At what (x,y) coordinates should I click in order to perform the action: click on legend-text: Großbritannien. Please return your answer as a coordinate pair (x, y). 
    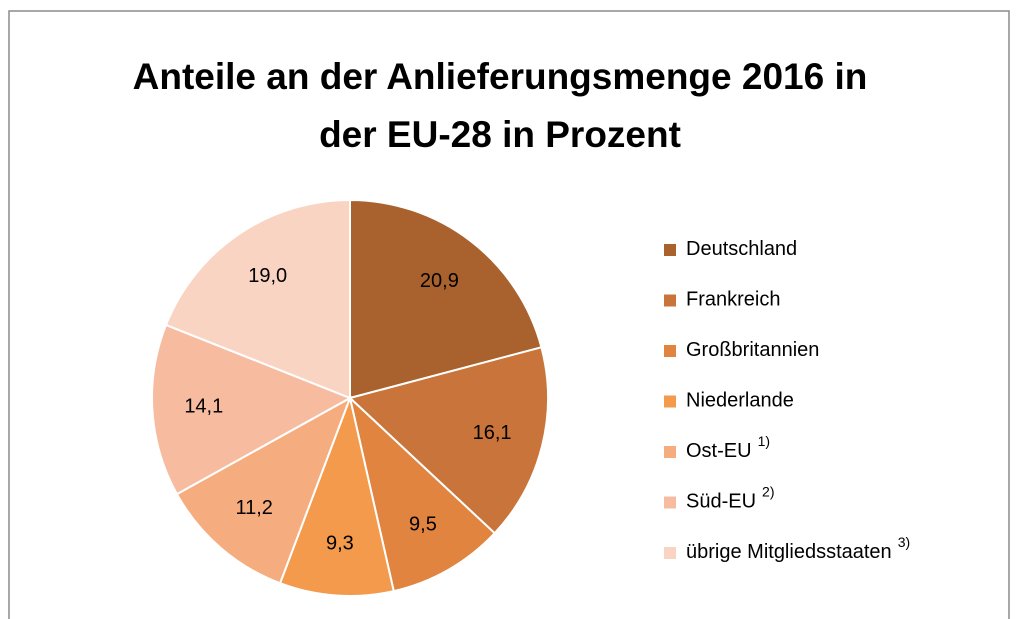
    Looking at the image, I should click on (752, 350).